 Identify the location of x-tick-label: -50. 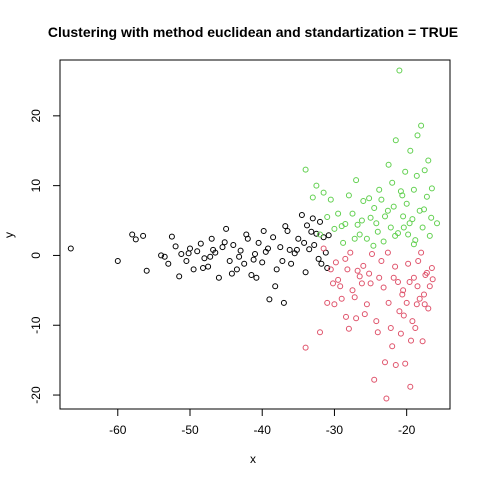
(190, 430).